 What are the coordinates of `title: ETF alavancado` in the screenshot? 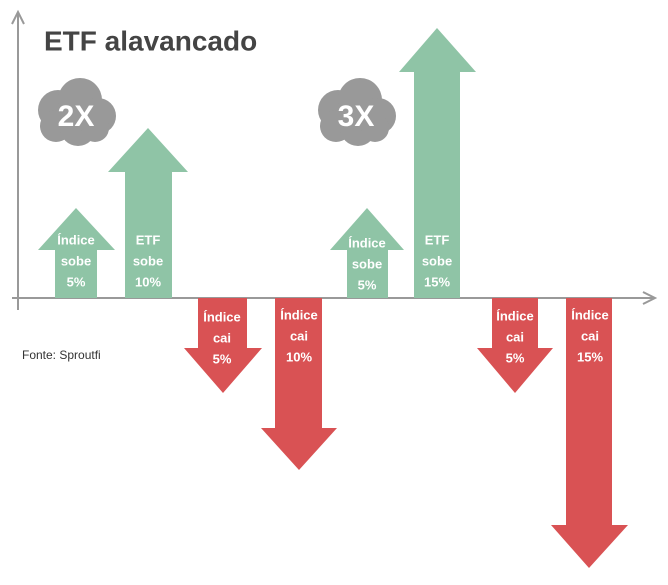 It's located at (150, 40).